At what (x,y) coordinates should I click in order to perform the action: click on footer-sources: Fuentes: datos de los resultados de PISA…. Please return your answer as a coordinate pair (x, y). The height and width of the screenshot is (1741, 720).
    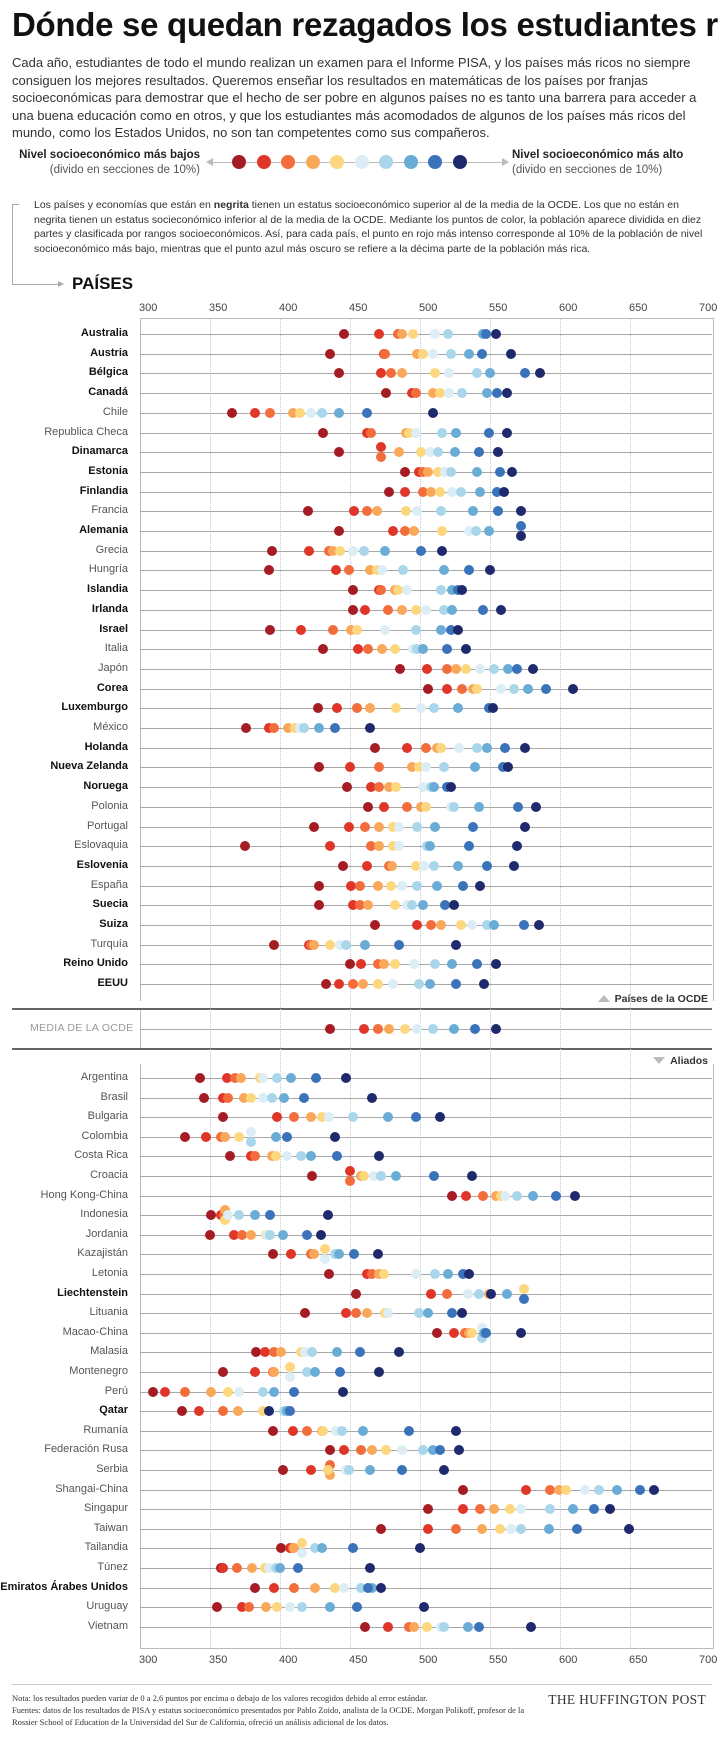
    Looking at the image, I should click on (268, 1716).